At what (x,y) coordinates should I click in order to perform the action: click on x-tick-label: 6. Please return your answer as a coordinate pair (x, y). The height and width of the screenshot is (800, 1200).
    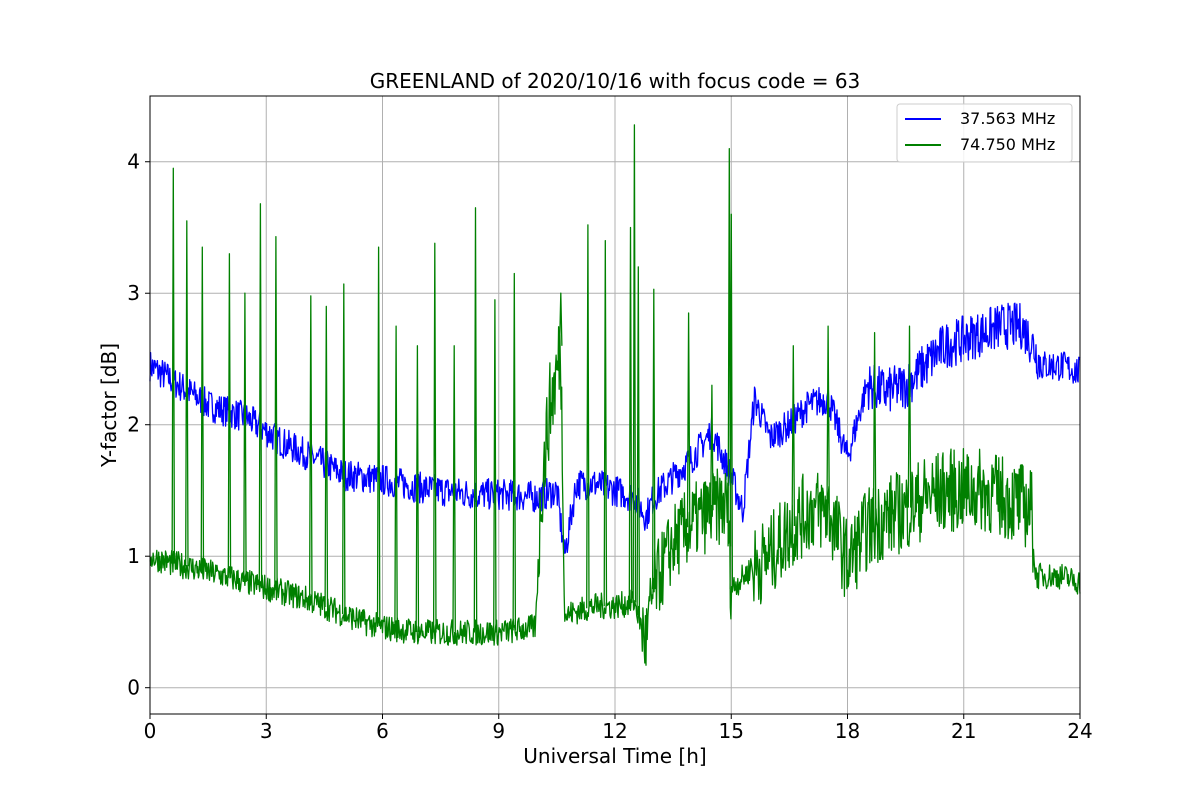
    Looking at the image, I should click on (382, 731).